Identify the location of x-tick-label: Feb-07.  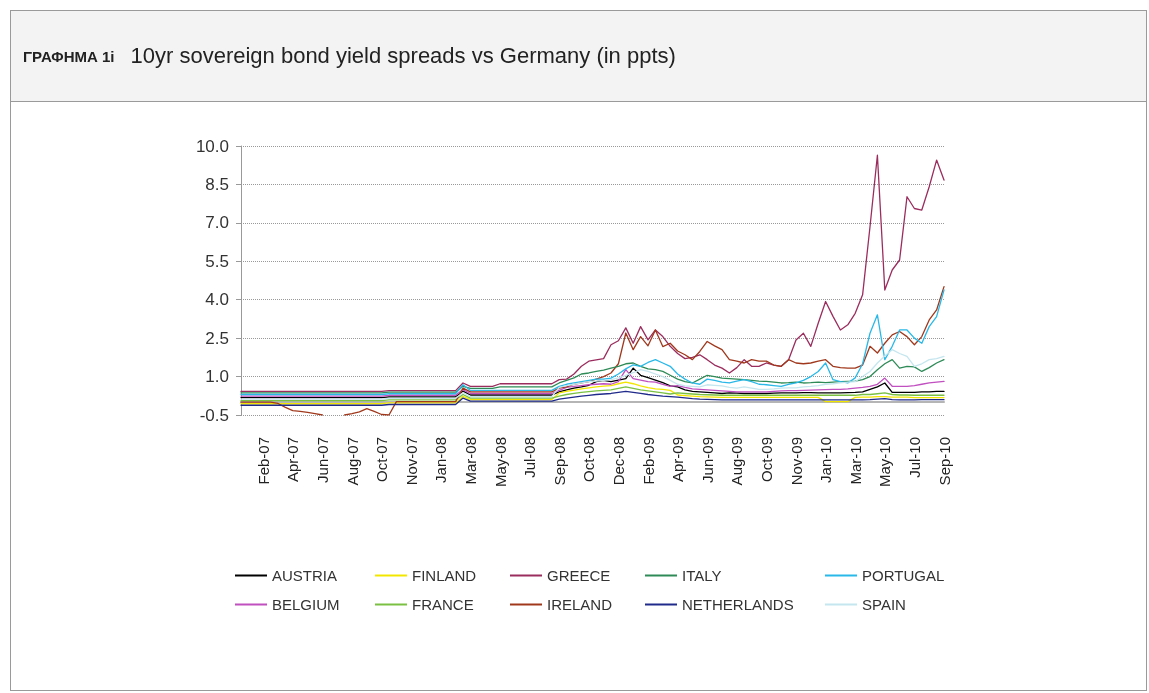
(263, 461).